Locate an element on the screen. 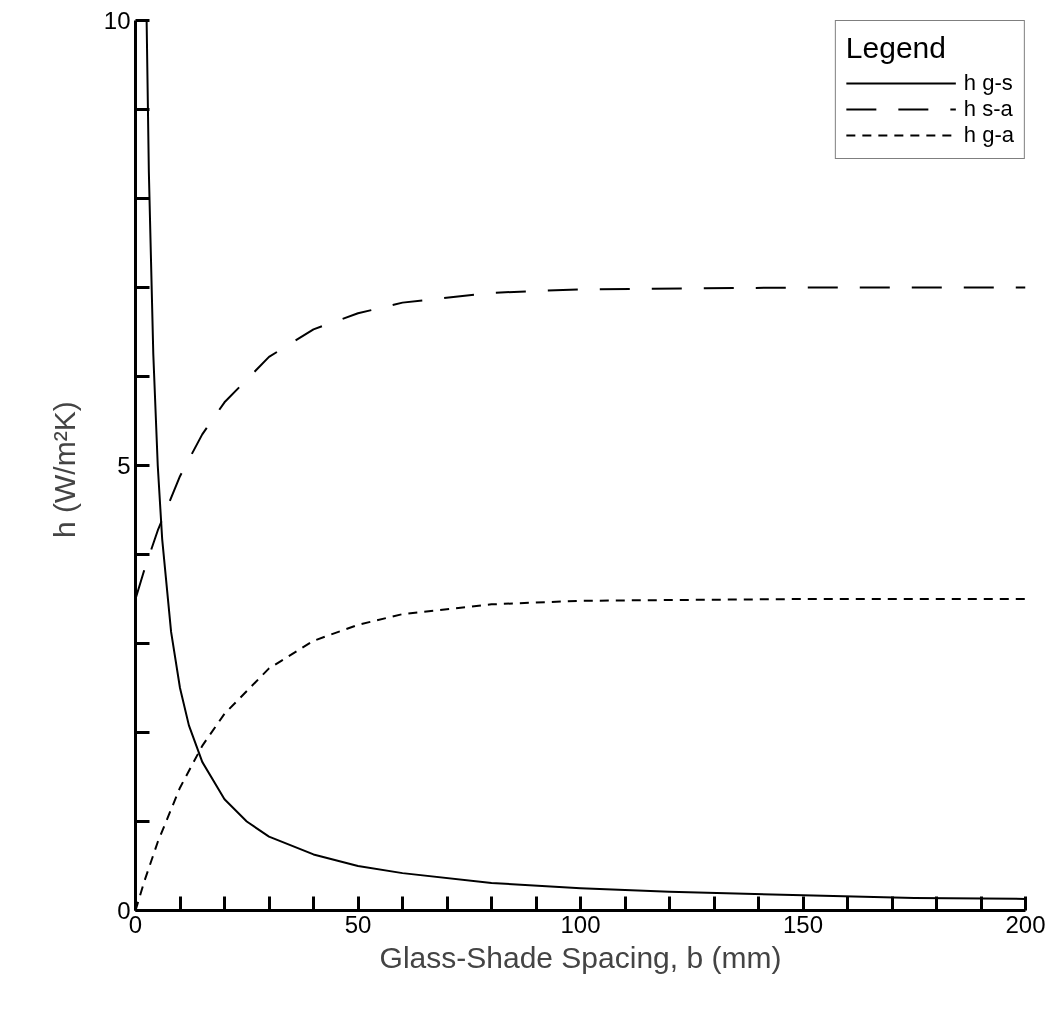  x-tick-label: 100 is located at coordinates (580, 924).